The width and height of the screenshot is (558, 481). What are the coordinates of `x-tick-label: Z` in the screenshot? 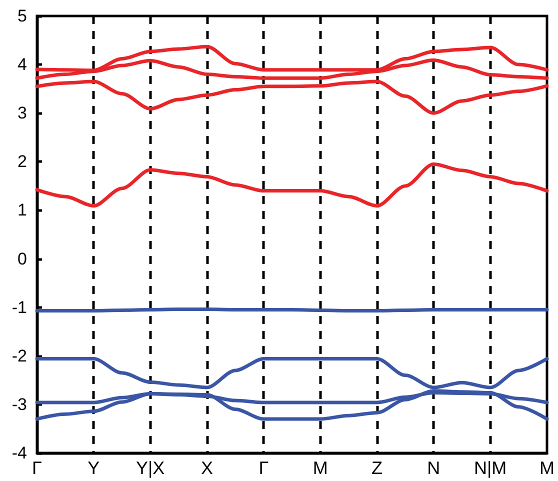 It's located at (377, 468).